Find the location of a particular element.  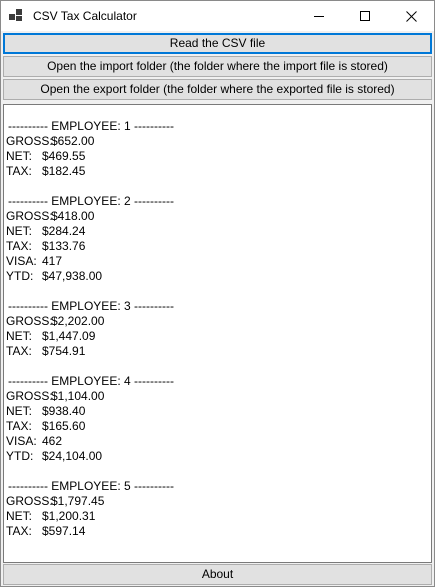

employee-header: ---------- EMPLOYEE: 4 ---------- is located at coordinates (91, 381).